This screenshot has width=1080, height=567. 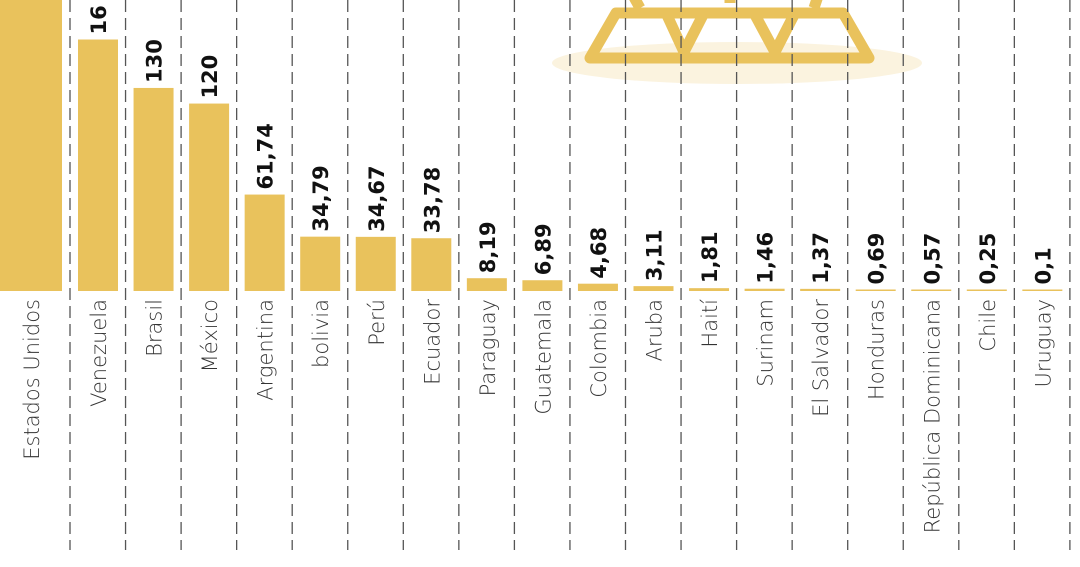 What do you see at coordinates (710, 257) in the screenshot?
I see `value-label: 1,81` at bounding box center [710, 257].